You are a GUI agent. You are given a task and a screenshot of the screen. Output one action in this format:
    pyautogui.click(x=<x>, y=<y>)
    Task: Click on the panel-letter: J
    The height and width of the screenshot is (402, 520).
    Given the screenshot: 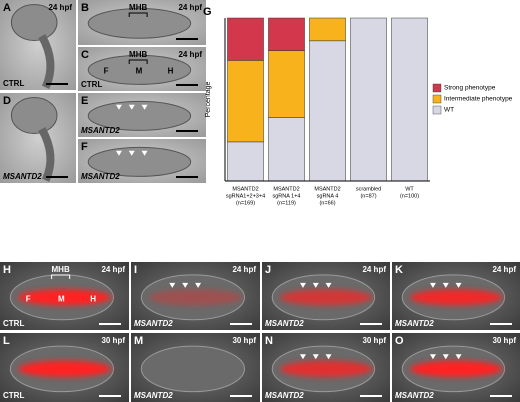 What is the action you would take?
    pyautogui.click(x=268, y=270)
    